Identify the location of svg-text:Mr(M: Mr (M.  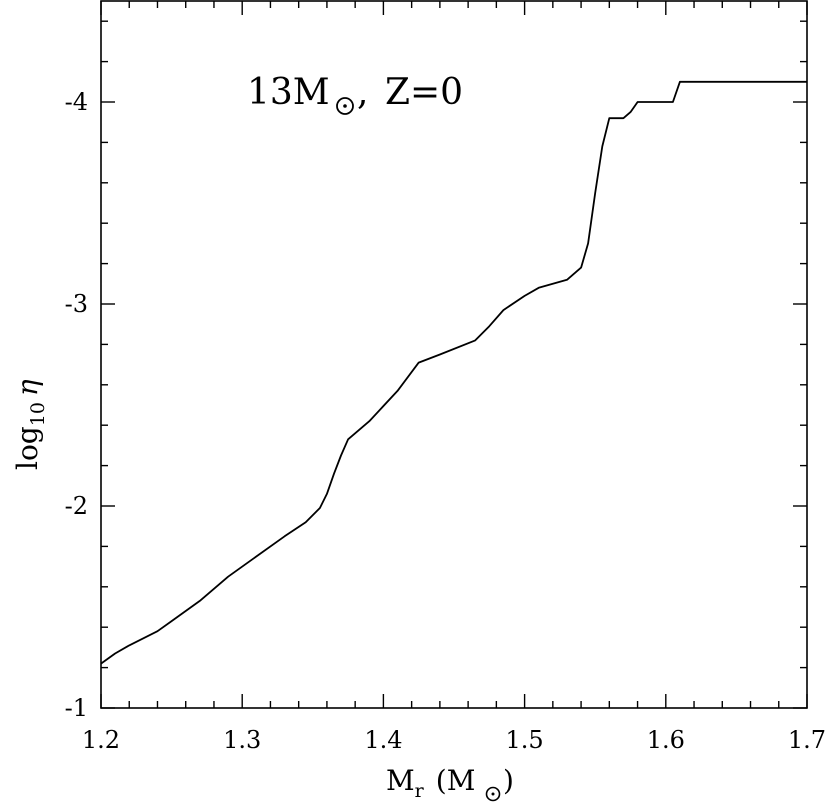
(430, 783).